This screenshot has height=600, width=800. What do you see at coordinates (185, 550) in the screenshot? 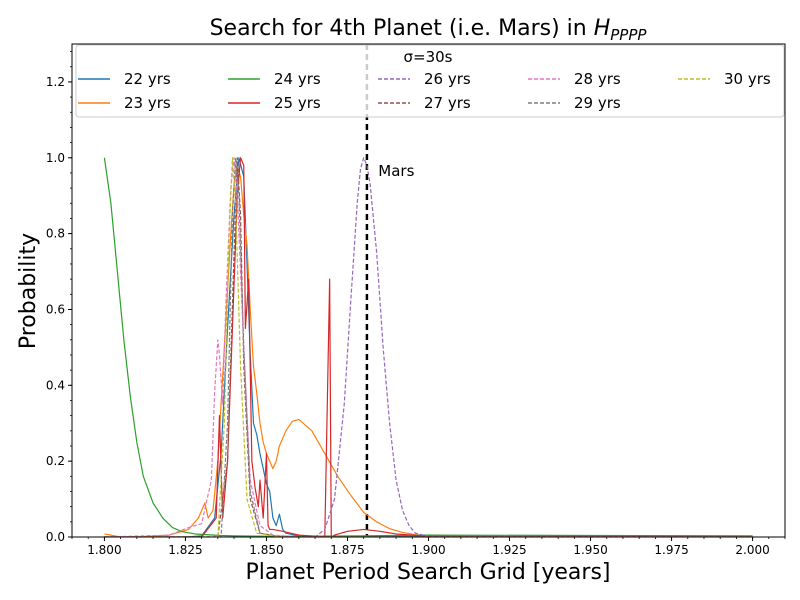
I see `x-tick-label: 1.825` at bounding box center [185, 550].